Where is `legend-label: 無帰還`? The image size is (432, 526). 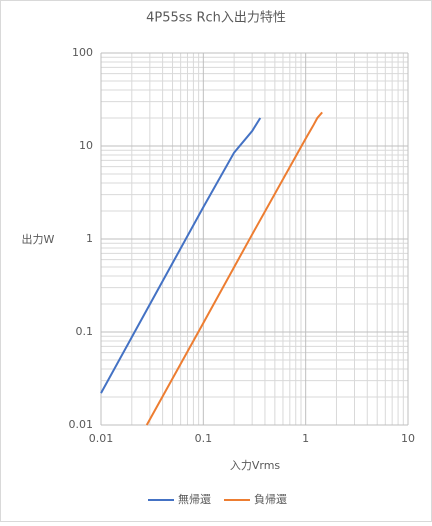
legend-label: 無帰還 is located at coordinates (194, 499).